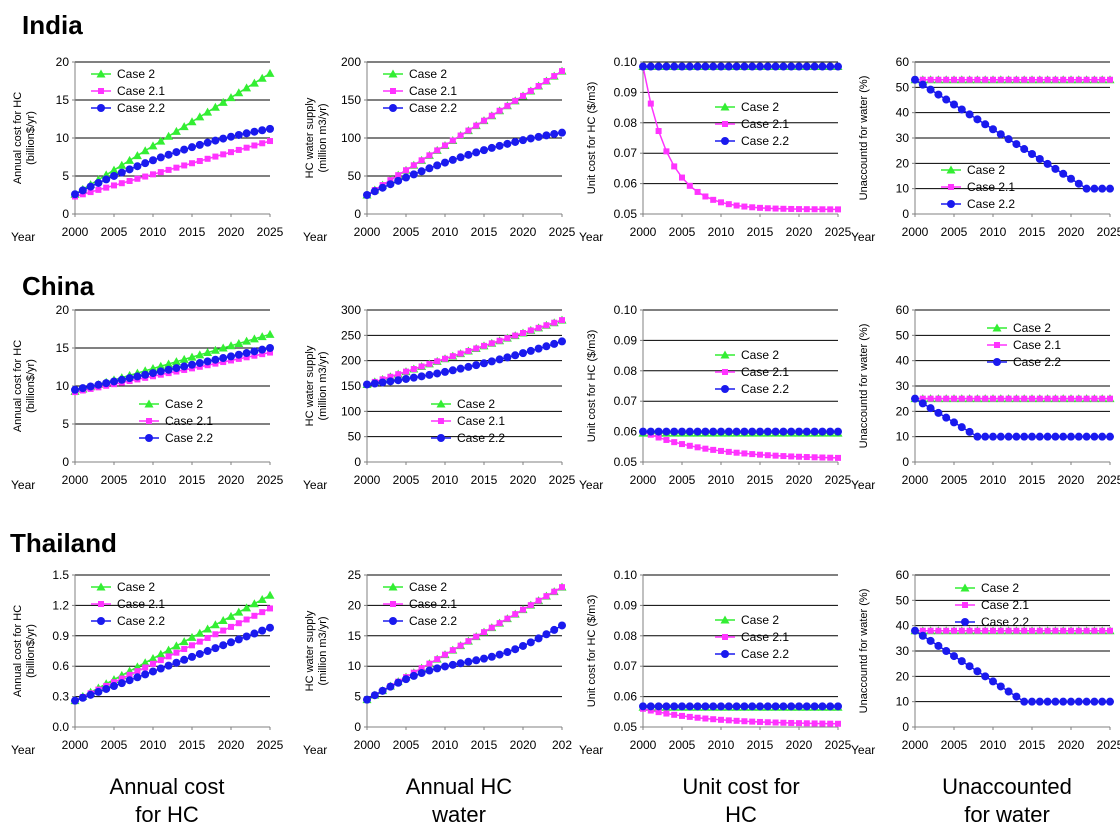 Image resolution: width=1120 pixels, height=828 pixels. I want to click on y-axis-label: Unit cost for HC ($/m3), so click(592, 651).